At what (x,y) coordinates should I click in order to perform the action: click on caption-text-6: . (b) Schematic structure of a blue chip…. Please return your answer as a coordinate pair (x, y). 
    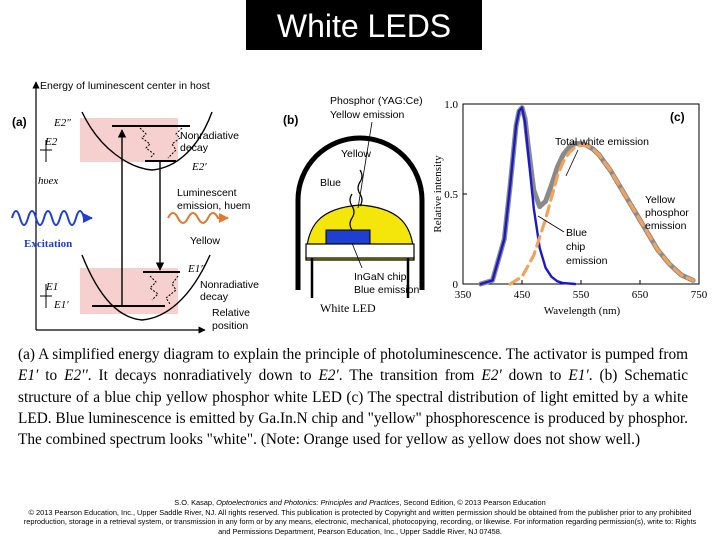
    Looking at the image, I should click on (353, 408).